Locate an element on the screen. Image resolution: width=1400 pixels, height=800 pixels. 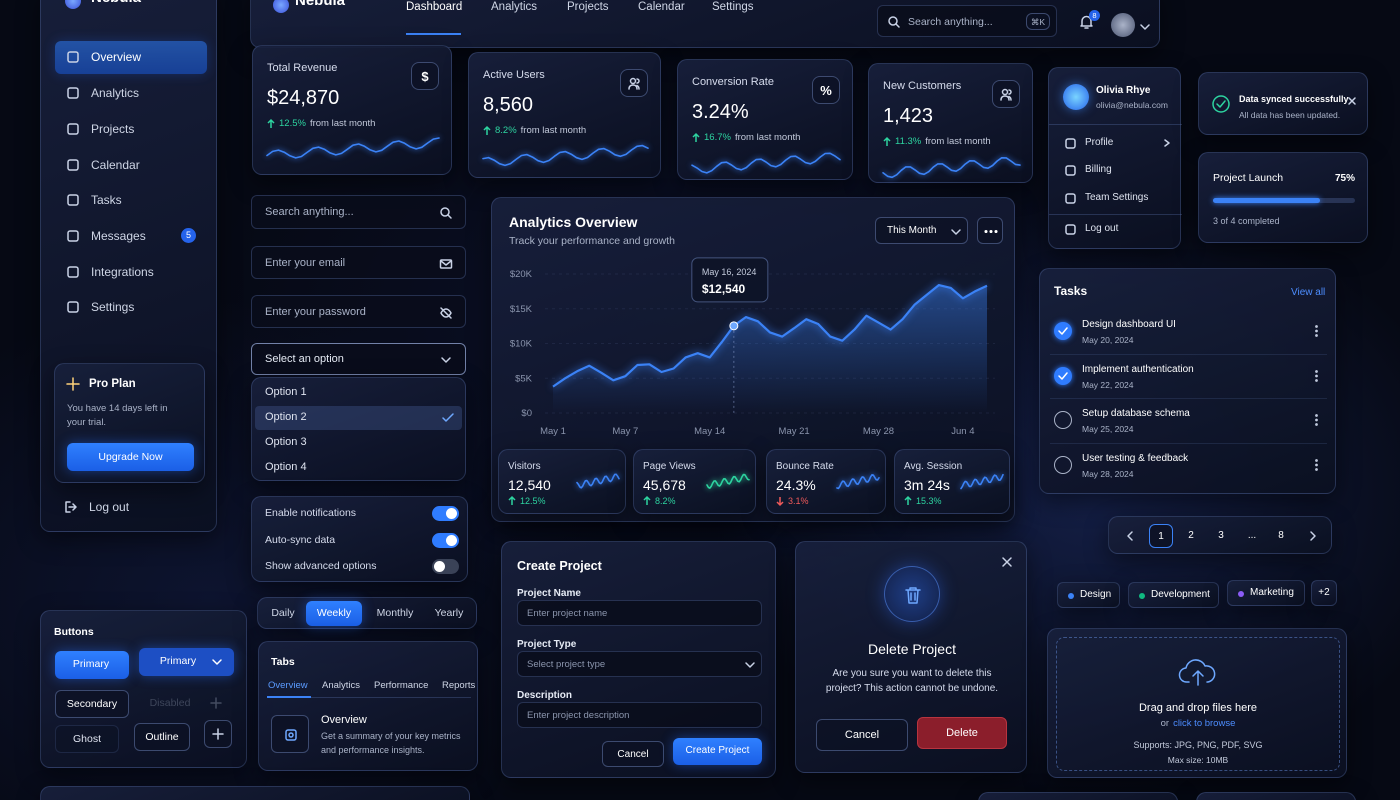
primary-button: Primary is located at coordinates (92, 665).